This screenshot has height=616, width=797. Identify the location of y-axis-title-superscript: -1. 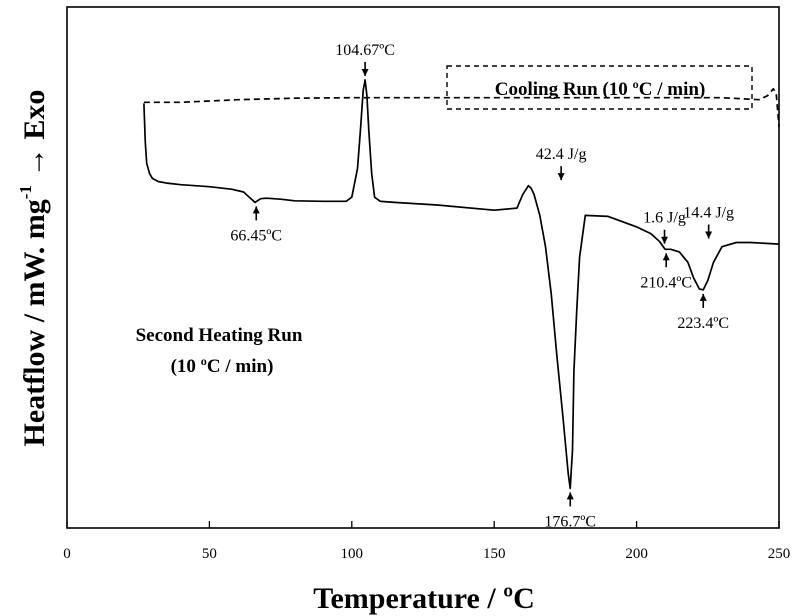
(25, 192).